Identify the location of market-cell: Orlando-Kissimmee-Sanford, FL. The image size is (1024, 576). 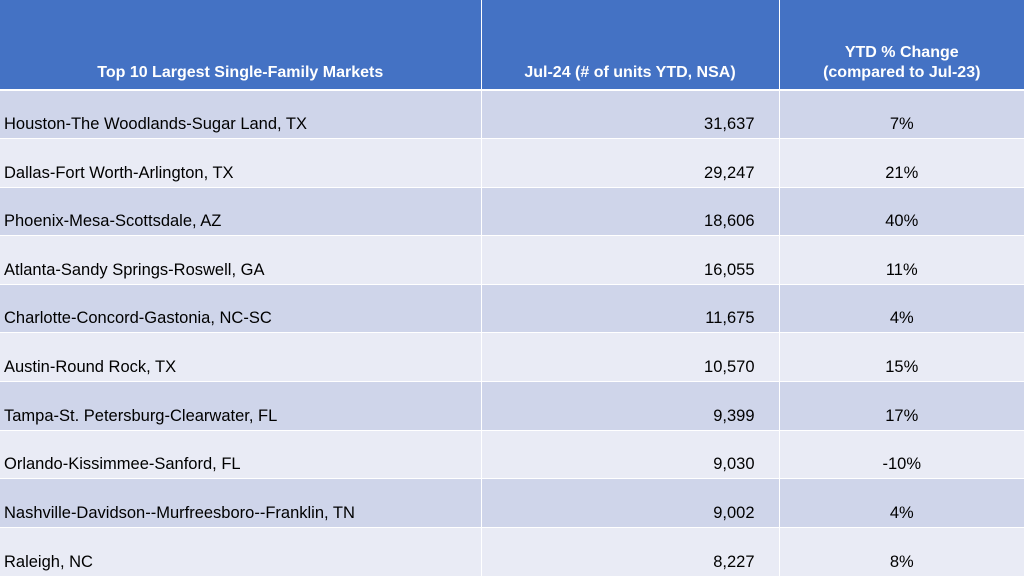
(241, 454).